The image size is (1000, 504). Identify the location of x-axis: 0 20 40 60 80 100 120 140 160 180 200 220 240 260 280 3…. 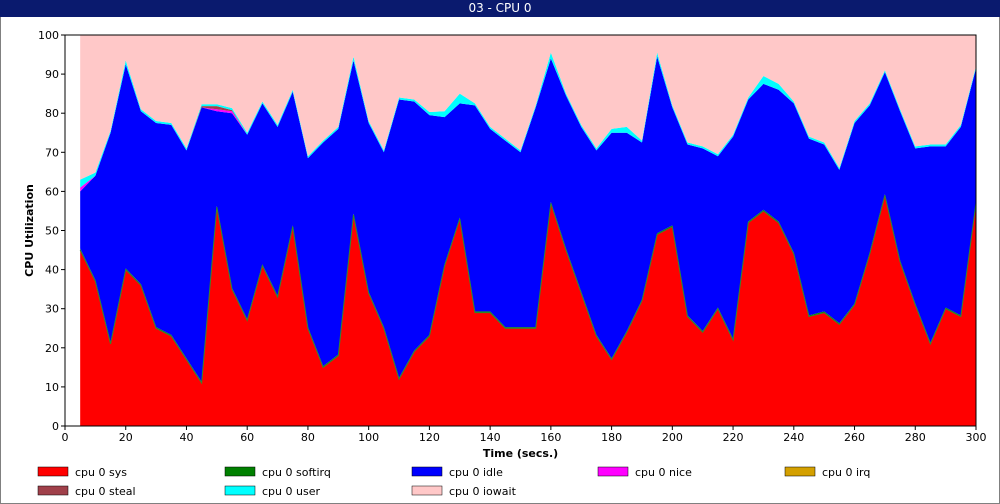
(524, 435).